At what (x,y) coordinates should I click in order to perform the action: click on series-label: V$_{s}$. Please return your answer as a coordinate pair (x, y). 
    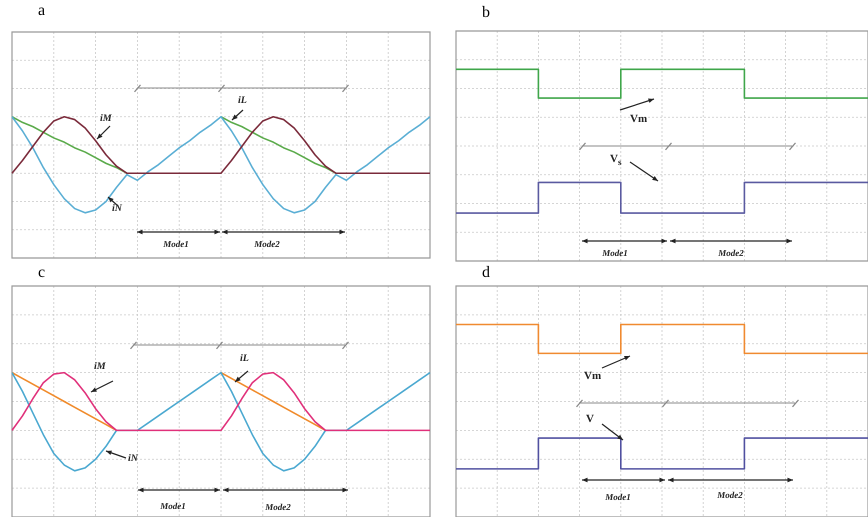
    Looking at the image, I should click on (616, 160).